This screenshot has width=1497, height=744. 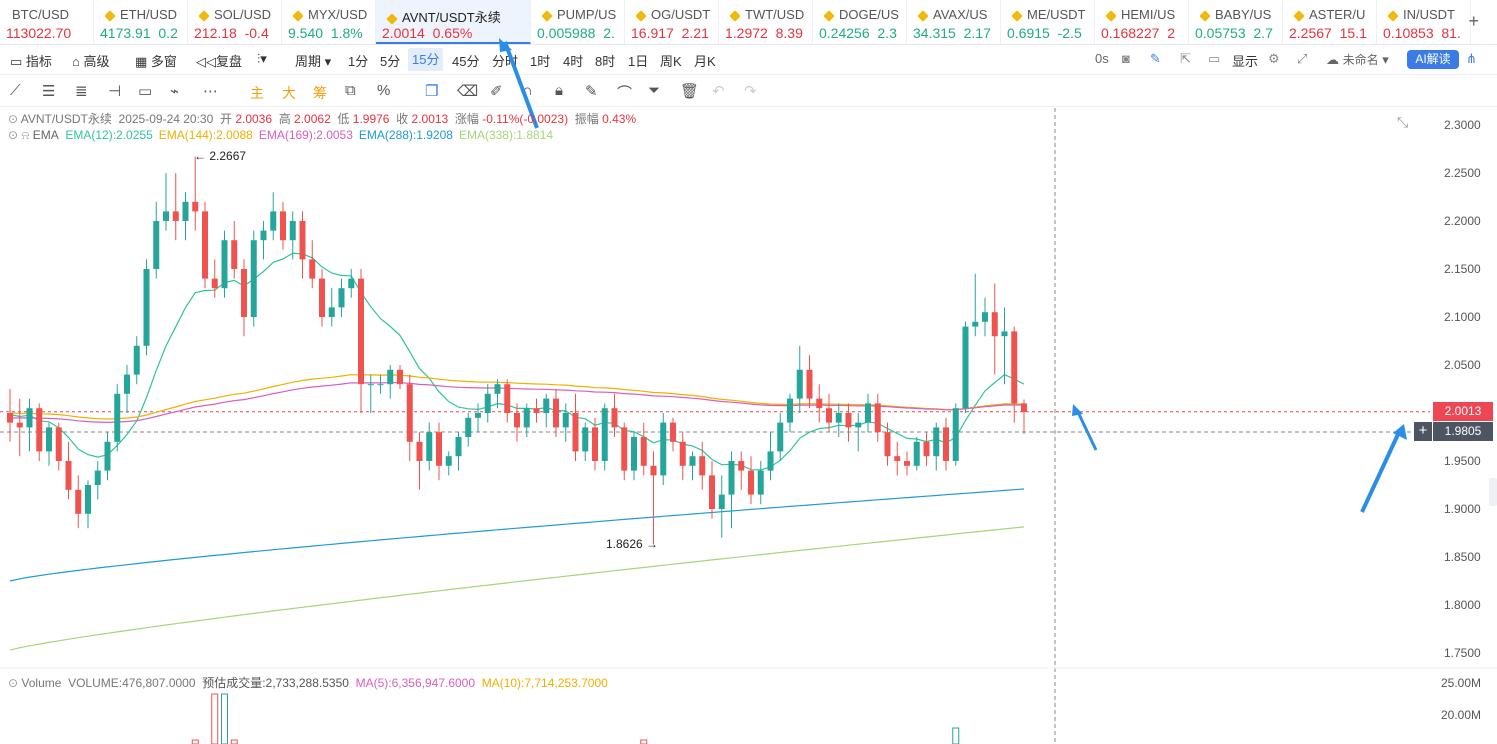 What do you see at coordinates (527, 90) in the screenshot?
I see `magnet-snap-icon: ∩` at bounding box center [527, 90].